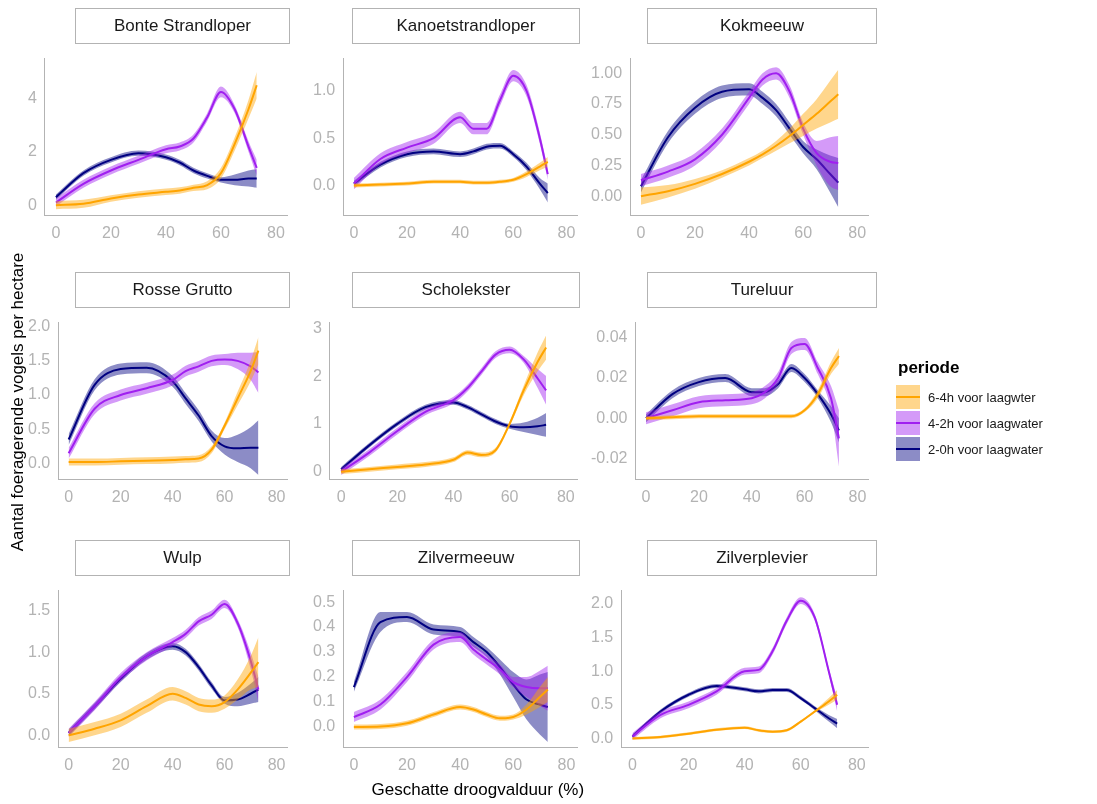  What do you see at coordinates (985, 449) in the screenshot?
I see `legend-label: 2-0h voor laagwater` at bounding box center [985, 449].